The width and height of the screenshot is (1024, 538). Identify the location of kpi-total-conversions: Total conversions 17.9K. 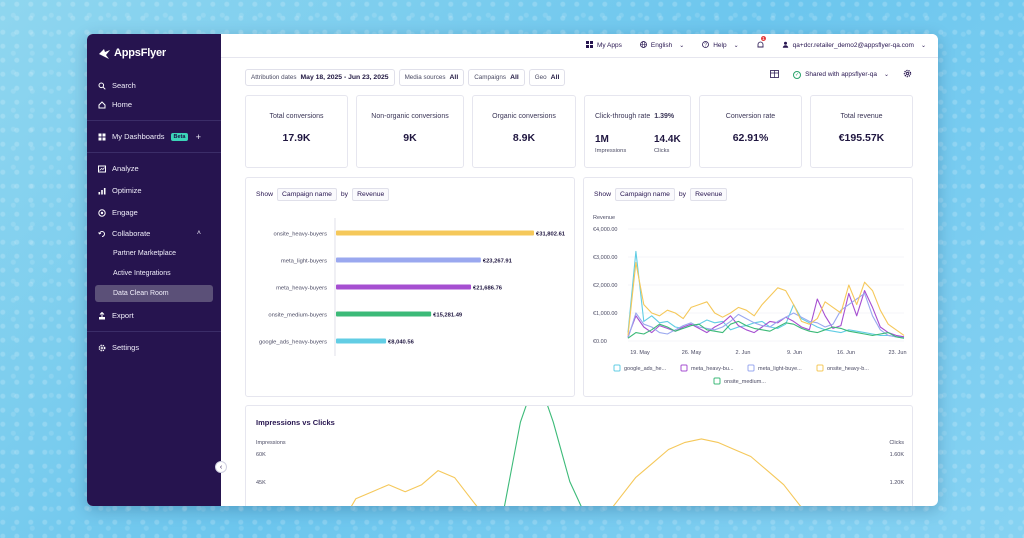
(296, 131).